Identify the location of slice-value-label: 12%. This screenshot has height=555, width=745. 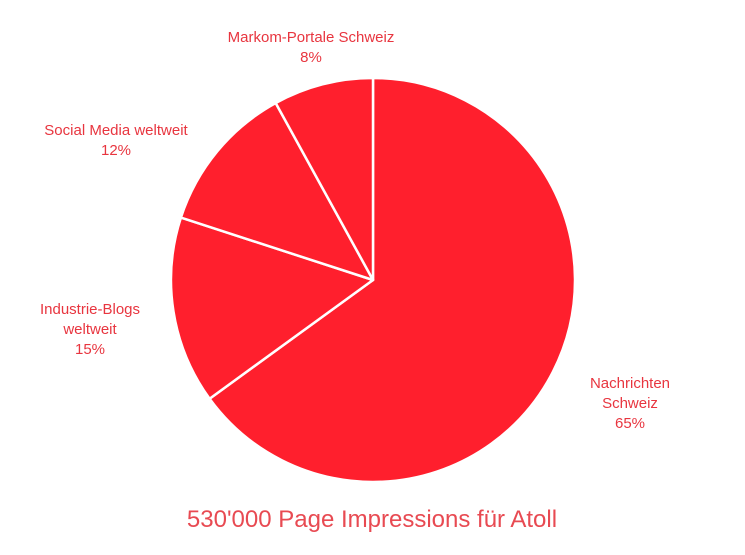
(116, 150).